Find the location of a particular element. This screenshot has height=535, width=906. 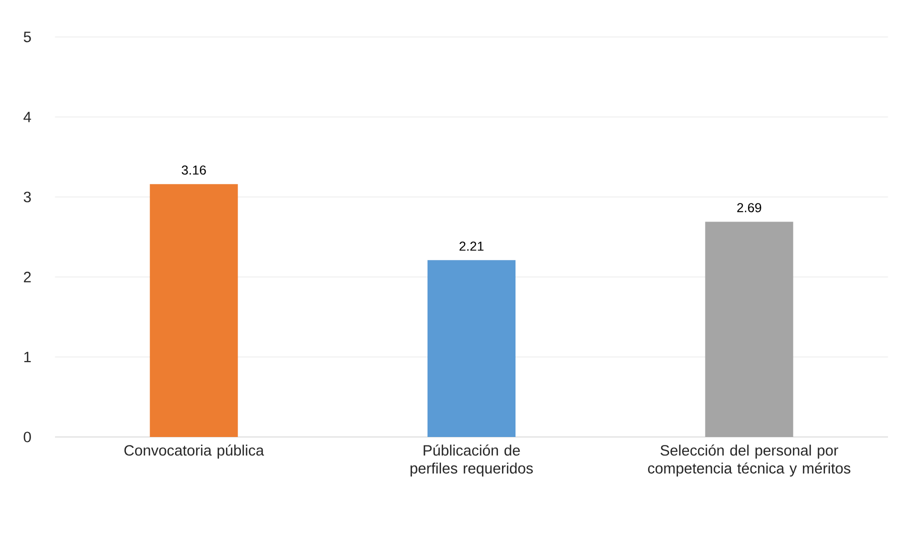

y-tick-label: 0 is located at coordinates (27, 437).